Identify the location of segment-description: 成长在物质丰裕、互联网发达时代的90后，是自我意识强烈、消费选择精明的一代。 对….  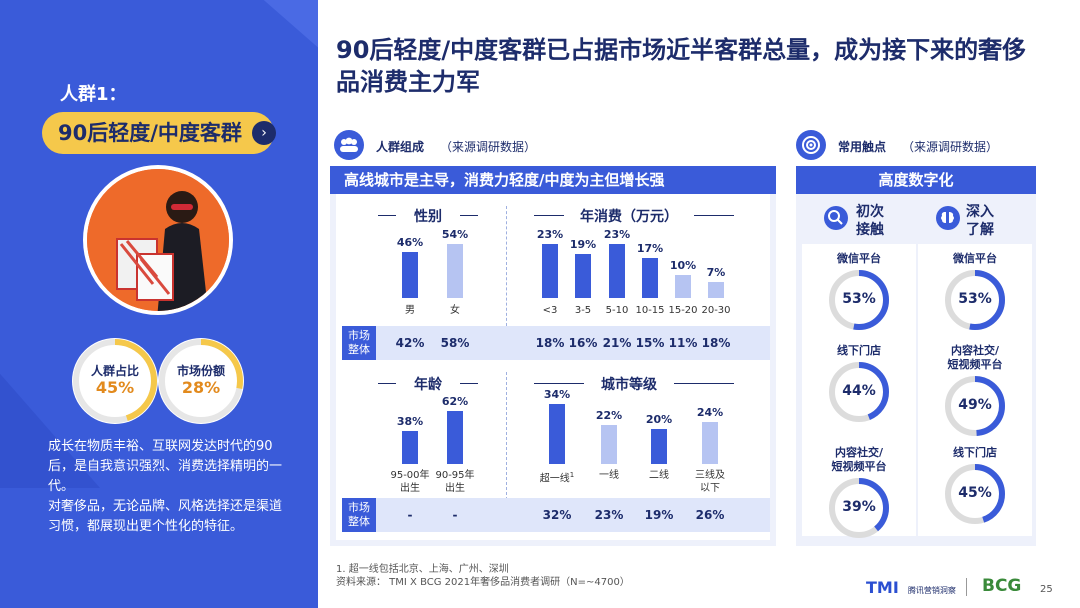
(165, 486).